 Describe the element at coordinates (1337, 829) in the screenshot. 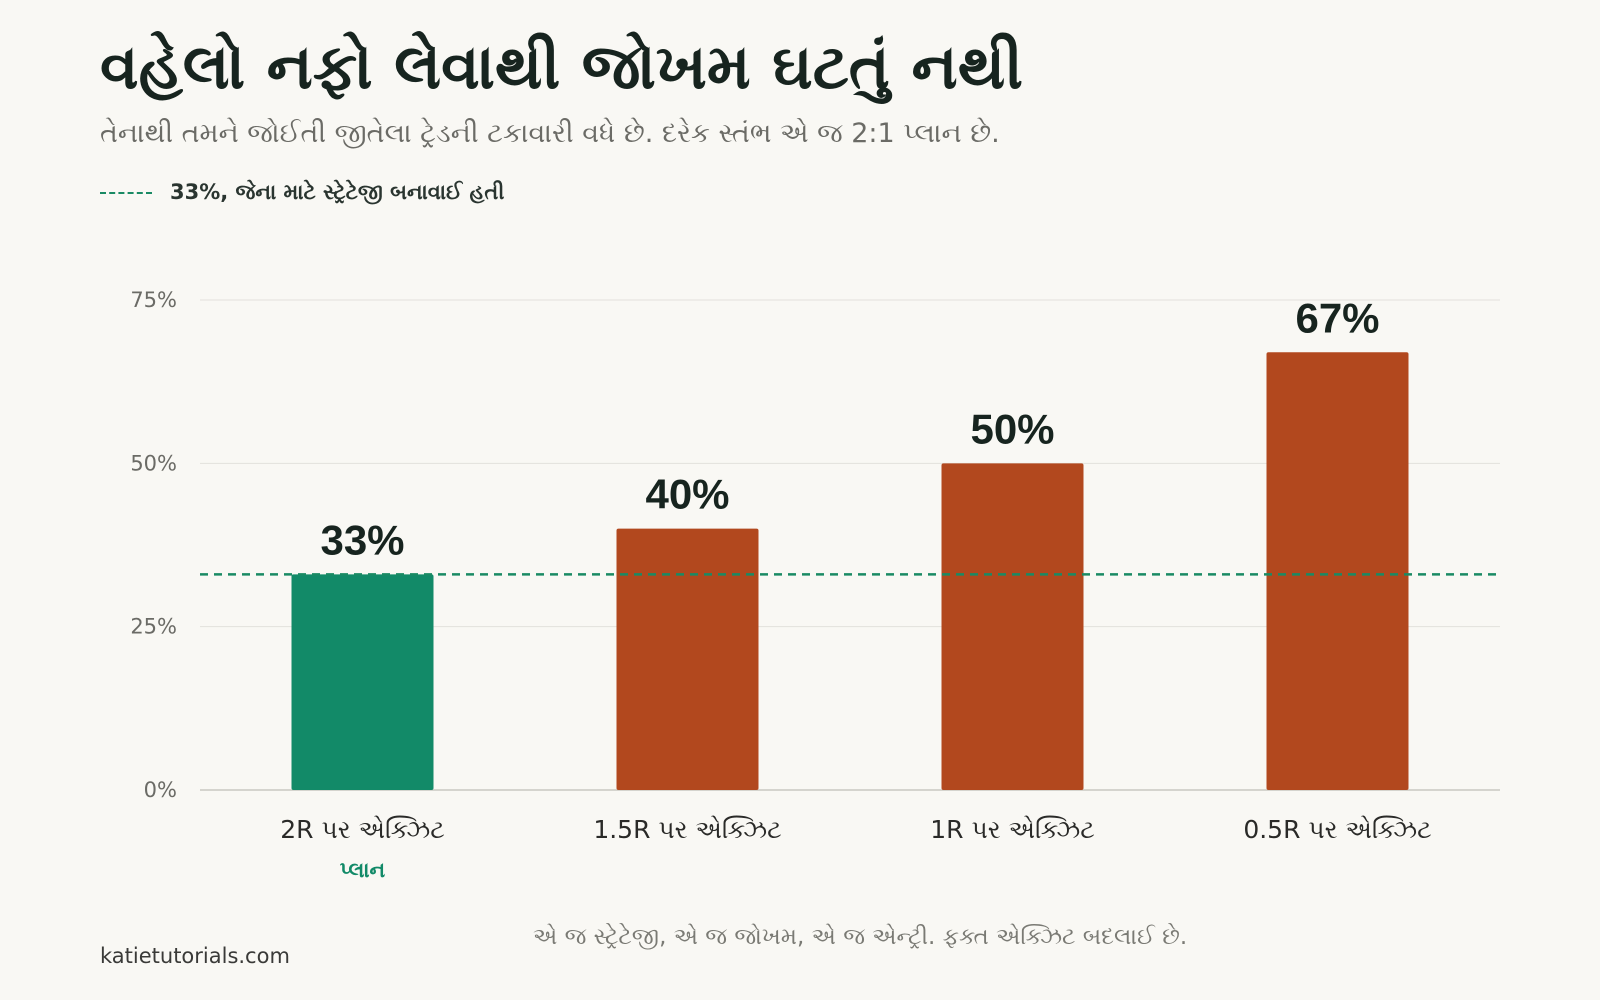

I see `x-tick-label: 0.5R પર એક્ઝિટ` at that location.